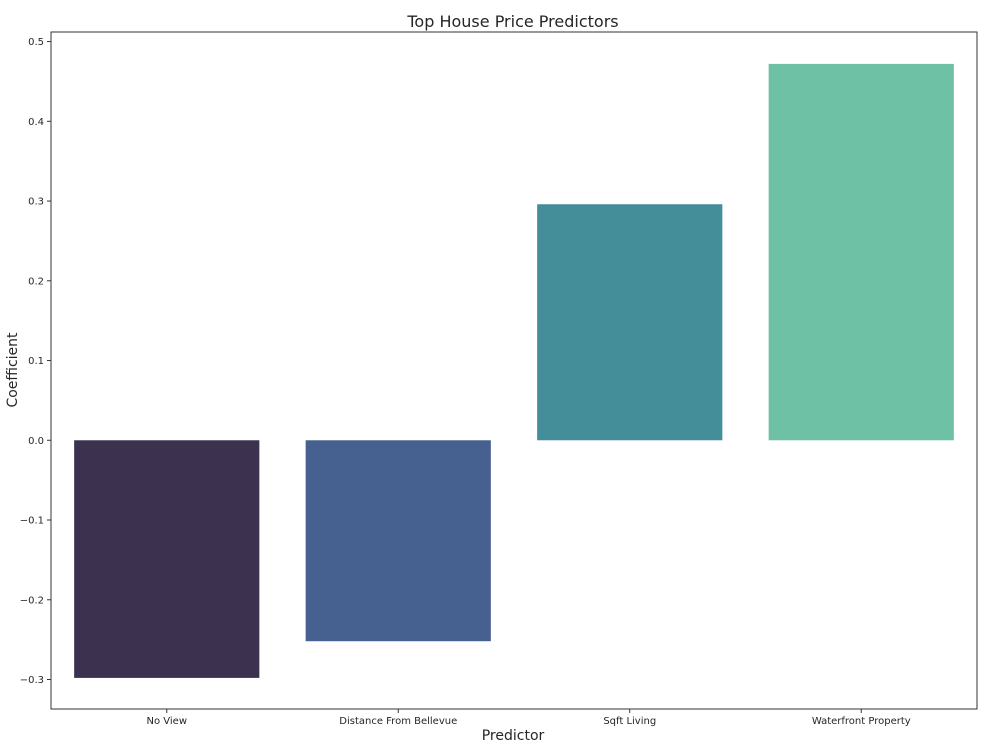 This screenshot has height=744, width=1000. Describe the element at coordinates (513, 736) in the screenshot. I see `x-axis-label: Predictor` at that location.